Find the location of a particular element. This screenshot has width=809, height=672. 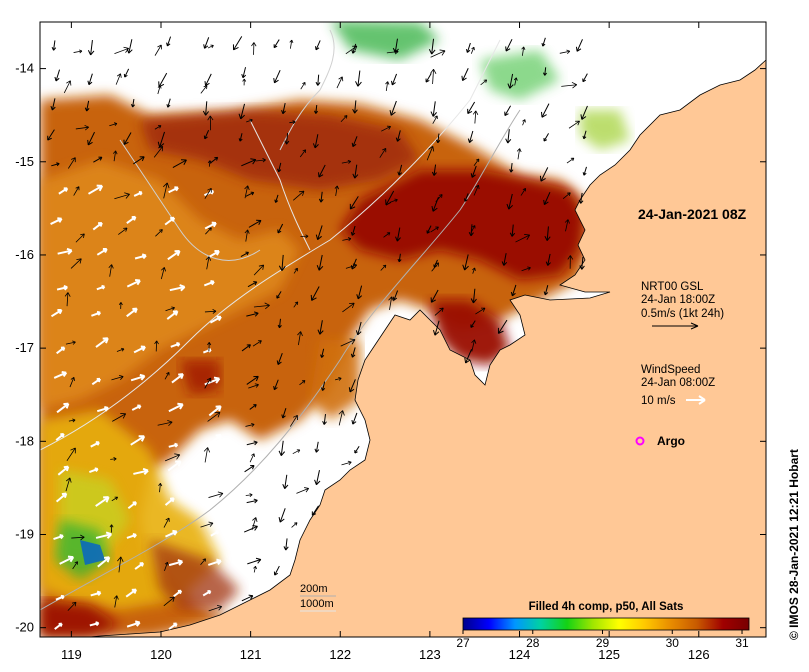

wind-scale-label: 10 m/s is located at coordinates (658, 401).